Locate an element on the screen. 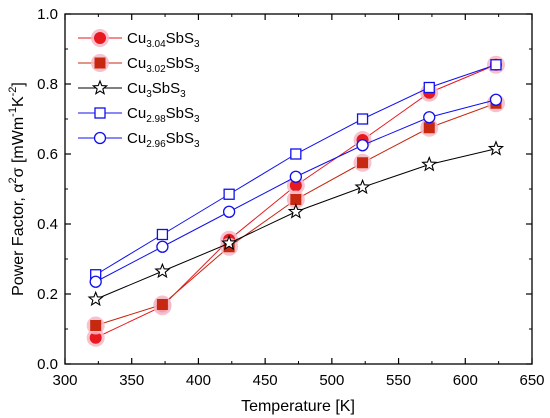 This screenshot has height=418, width=550. y-tick-label: 0.2 is located at coordinates (47, 294).